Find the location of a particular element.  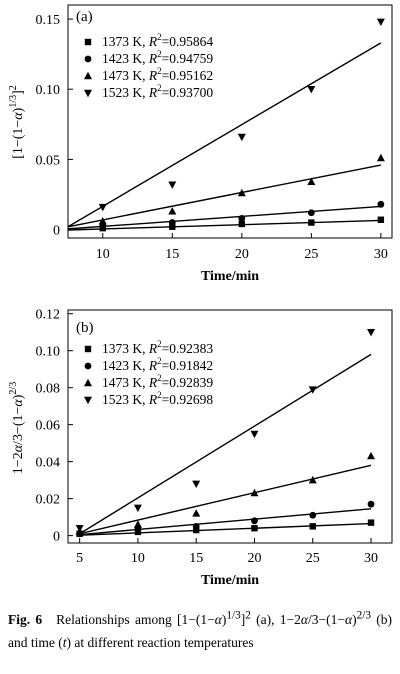

figure-label: Fig. 6 is located at coordinates (25, 619).